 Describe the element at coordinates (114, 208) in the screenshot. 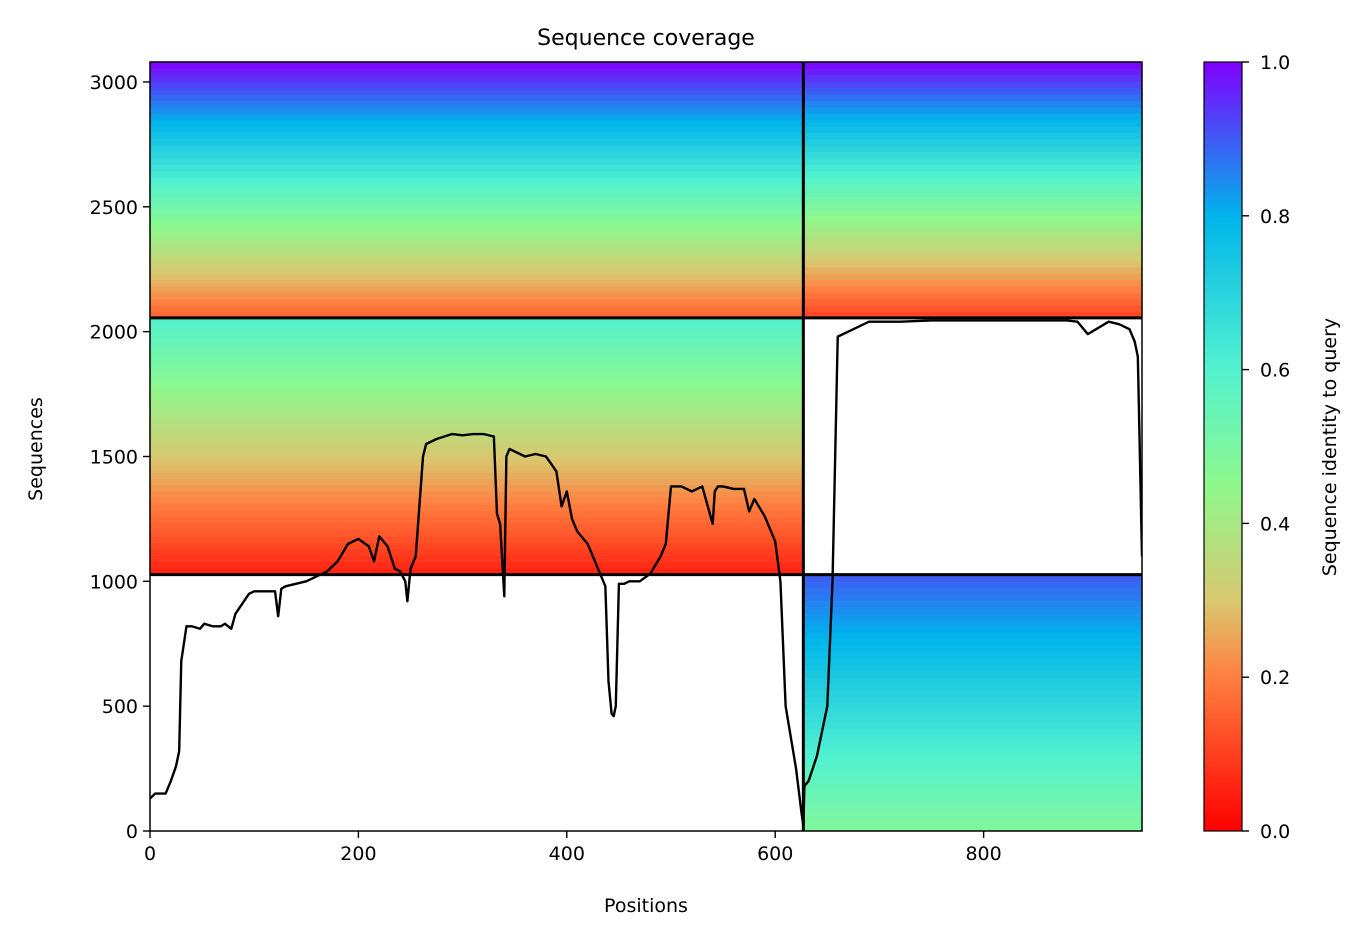

I see `y-tick-label: 2500` at that location.